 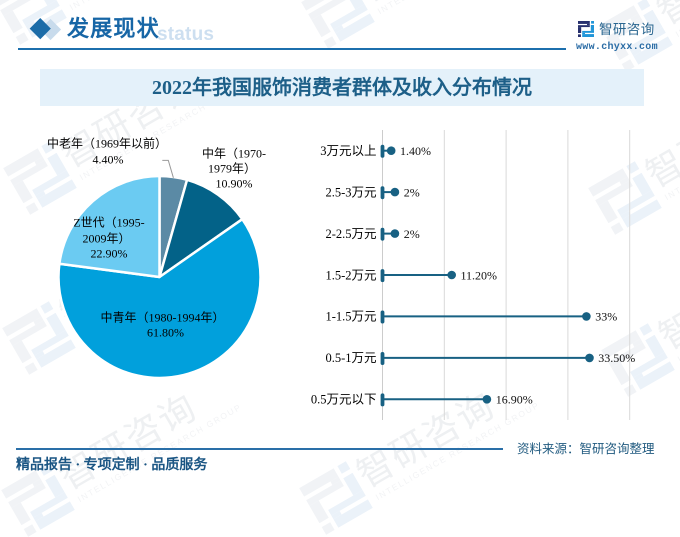 What do you see at coordinates (344, 400) in the screenshot?
I see `svg-text: 0.5万元以下` at bounding box center [344, 400].